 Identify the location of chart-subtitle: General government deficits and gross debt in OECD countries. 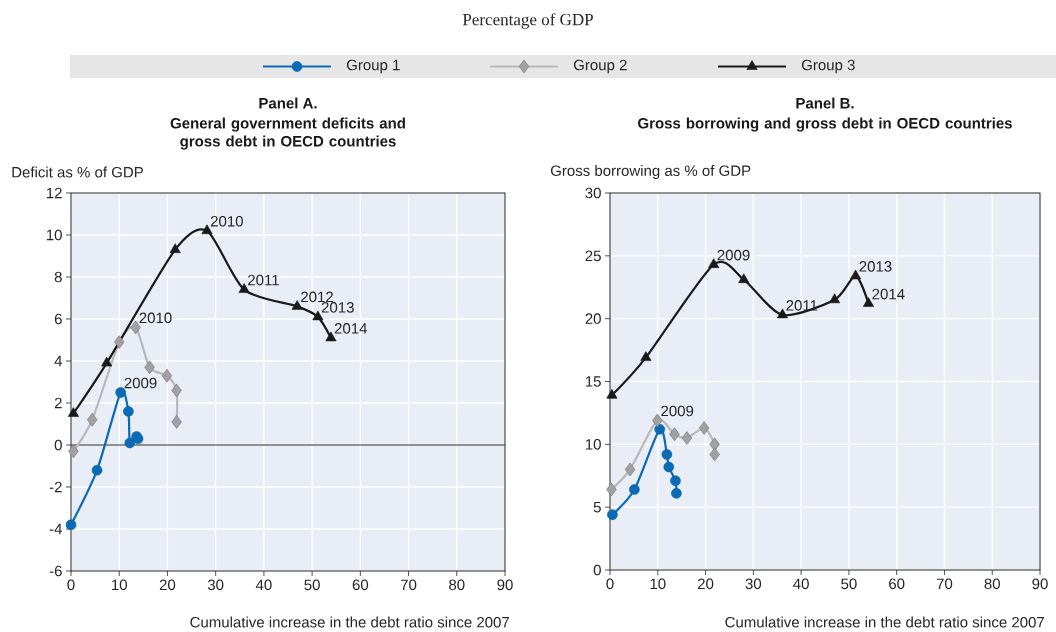
(287, 133).